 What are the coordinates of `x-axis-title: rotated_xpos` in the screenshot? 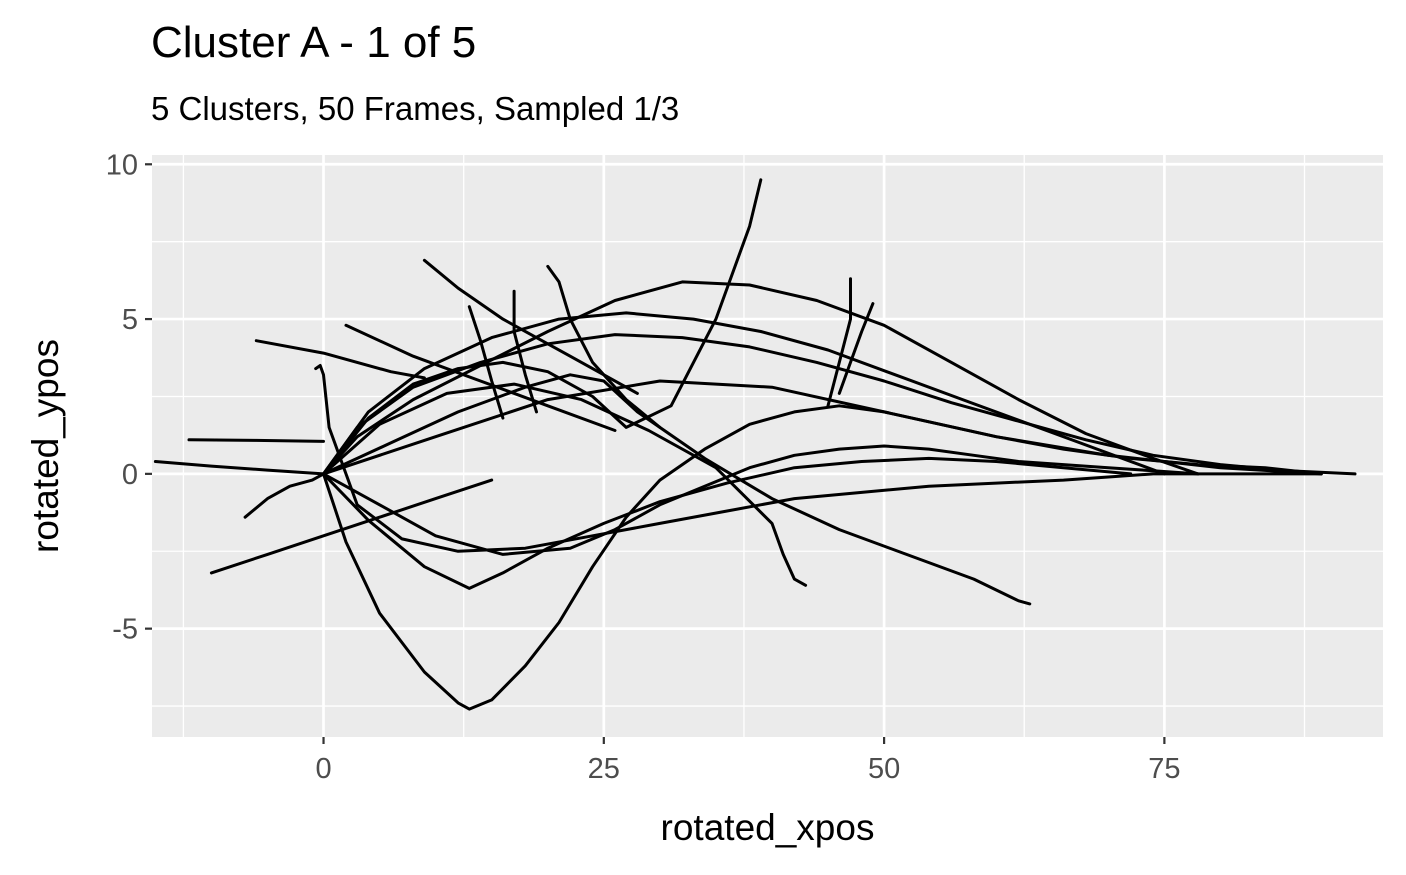 It's located at (768, 827).